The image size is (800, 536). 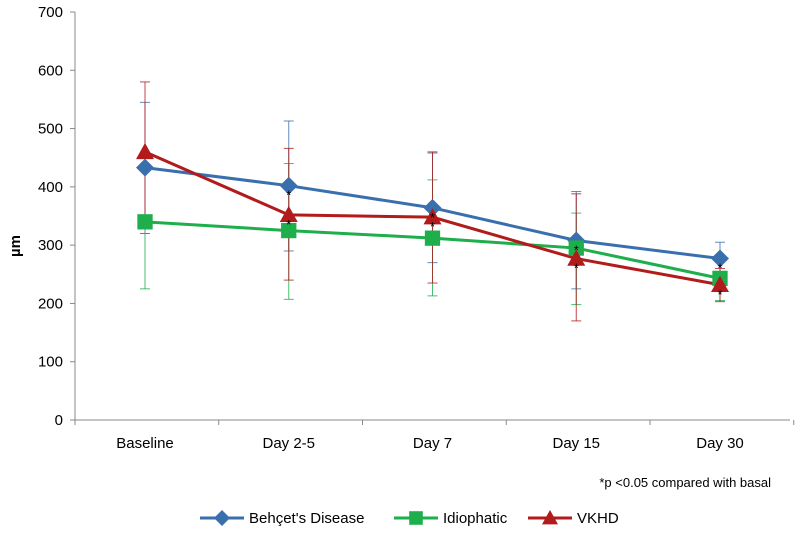 I want to click on x-tick-label: Baseline, so click(x=145, y=443).